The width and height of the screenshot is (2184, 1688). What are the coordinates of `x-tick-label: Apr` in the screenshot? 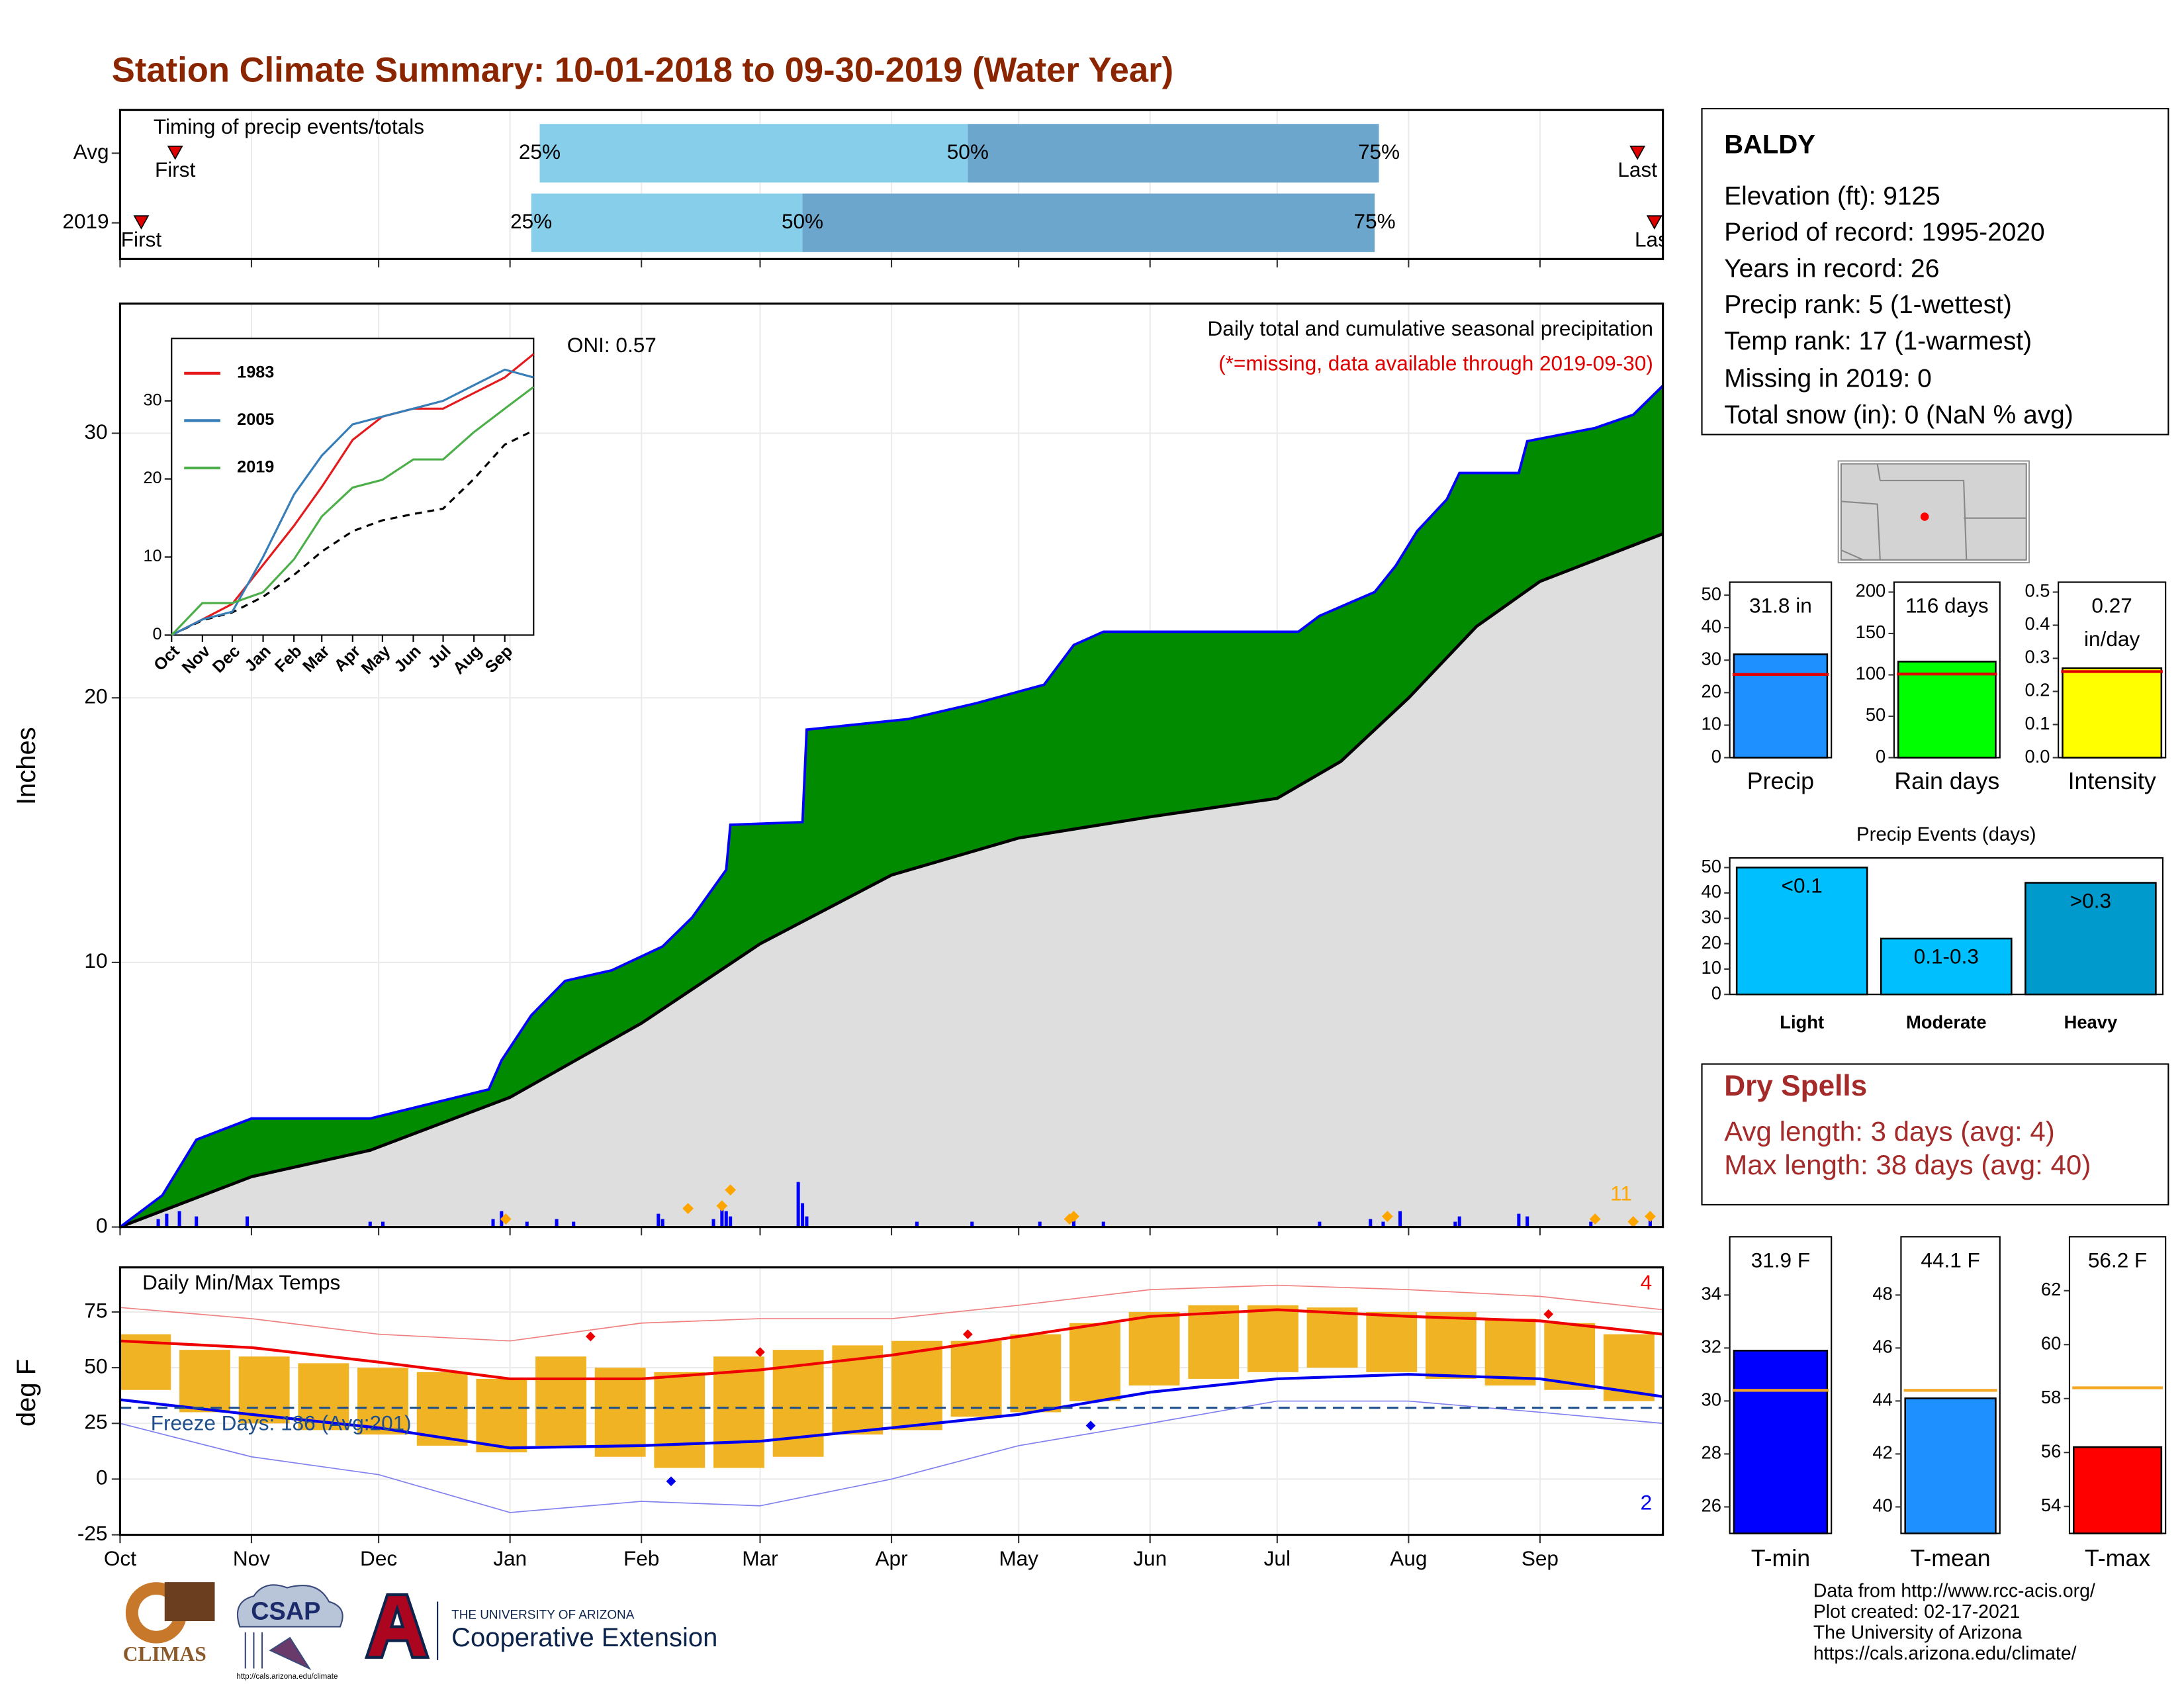 It's located at (891, 1558).